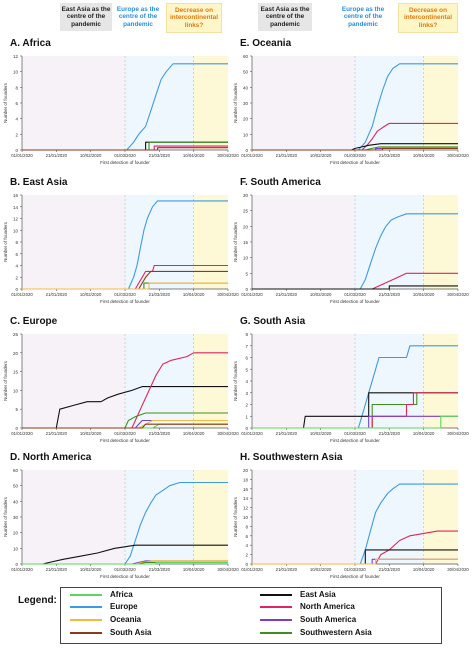  Describe the element at coordinates (246, 393) in the screenshot. I see `y-tick-label: 3` at that location.